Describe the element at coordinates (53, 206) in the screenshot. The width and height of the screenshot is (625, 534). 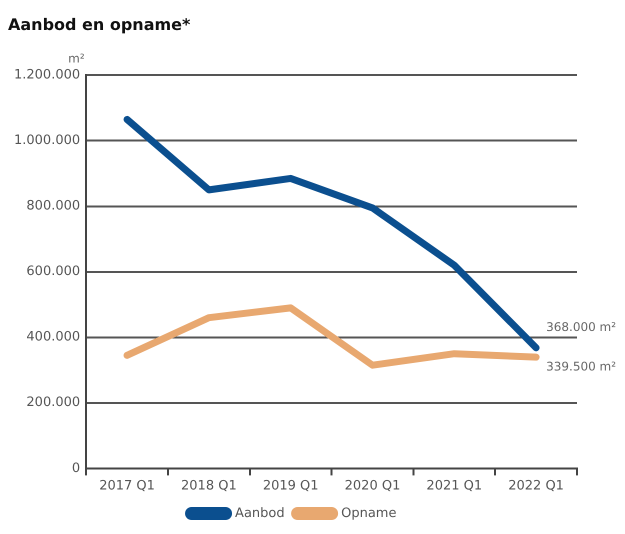
I see `y-tick-label: 800.000` at that location.